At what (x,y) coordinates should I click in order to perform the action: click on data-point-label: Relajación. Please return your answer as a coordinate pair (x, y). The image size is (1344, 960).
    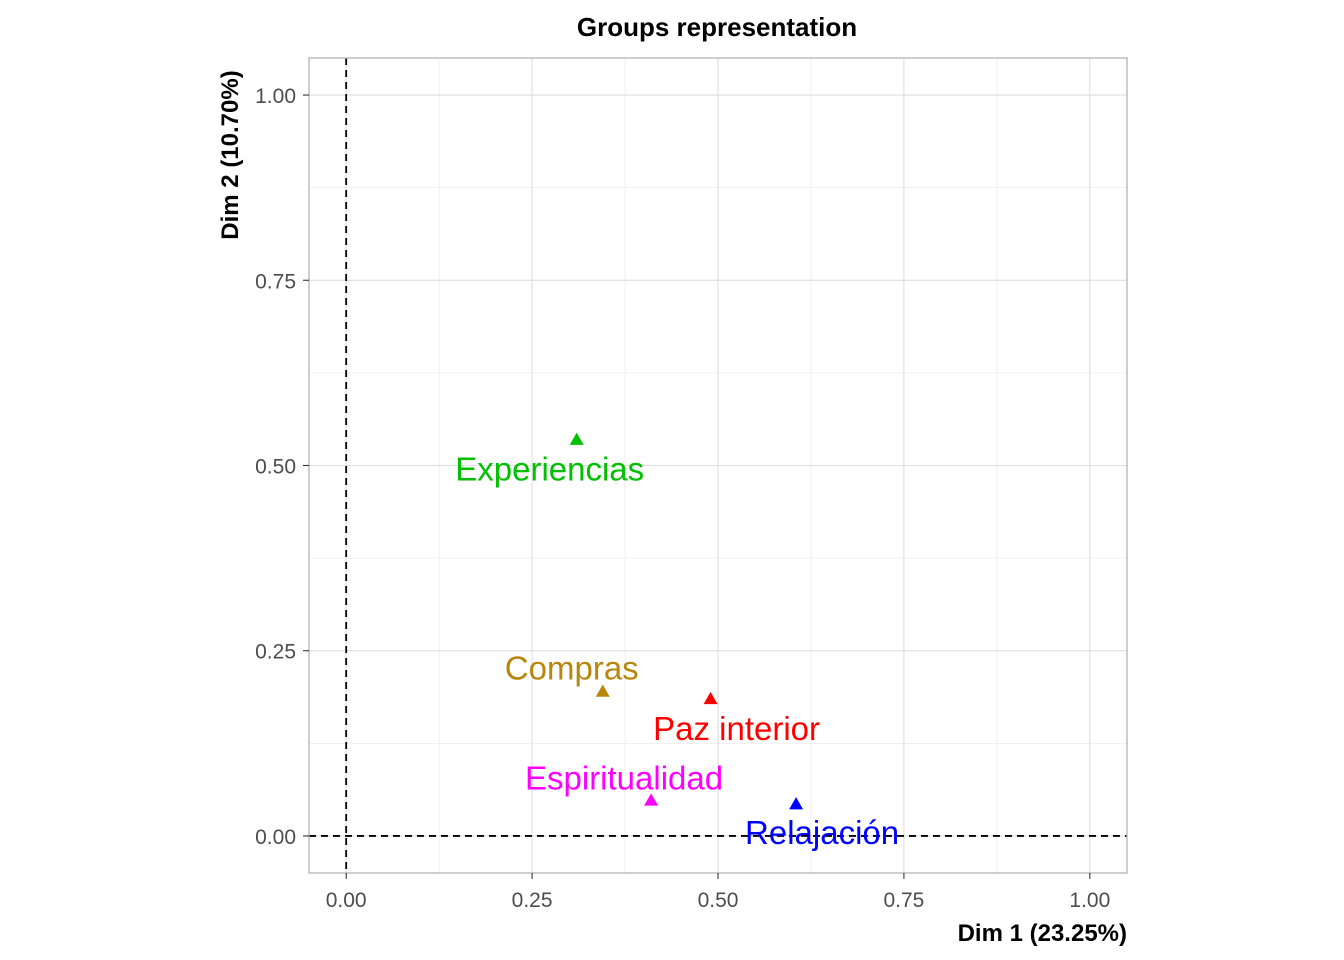
    Looking at the image, I should click on (822, 832).